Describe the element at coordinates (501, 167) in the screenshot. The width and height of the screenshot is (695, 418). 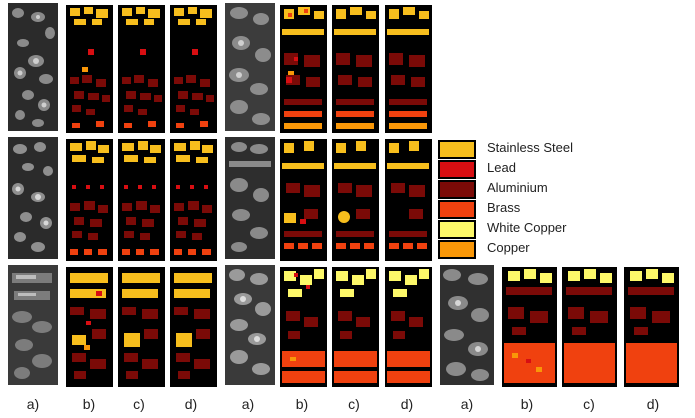
I see `legend-label-lead: Lead` at that location.